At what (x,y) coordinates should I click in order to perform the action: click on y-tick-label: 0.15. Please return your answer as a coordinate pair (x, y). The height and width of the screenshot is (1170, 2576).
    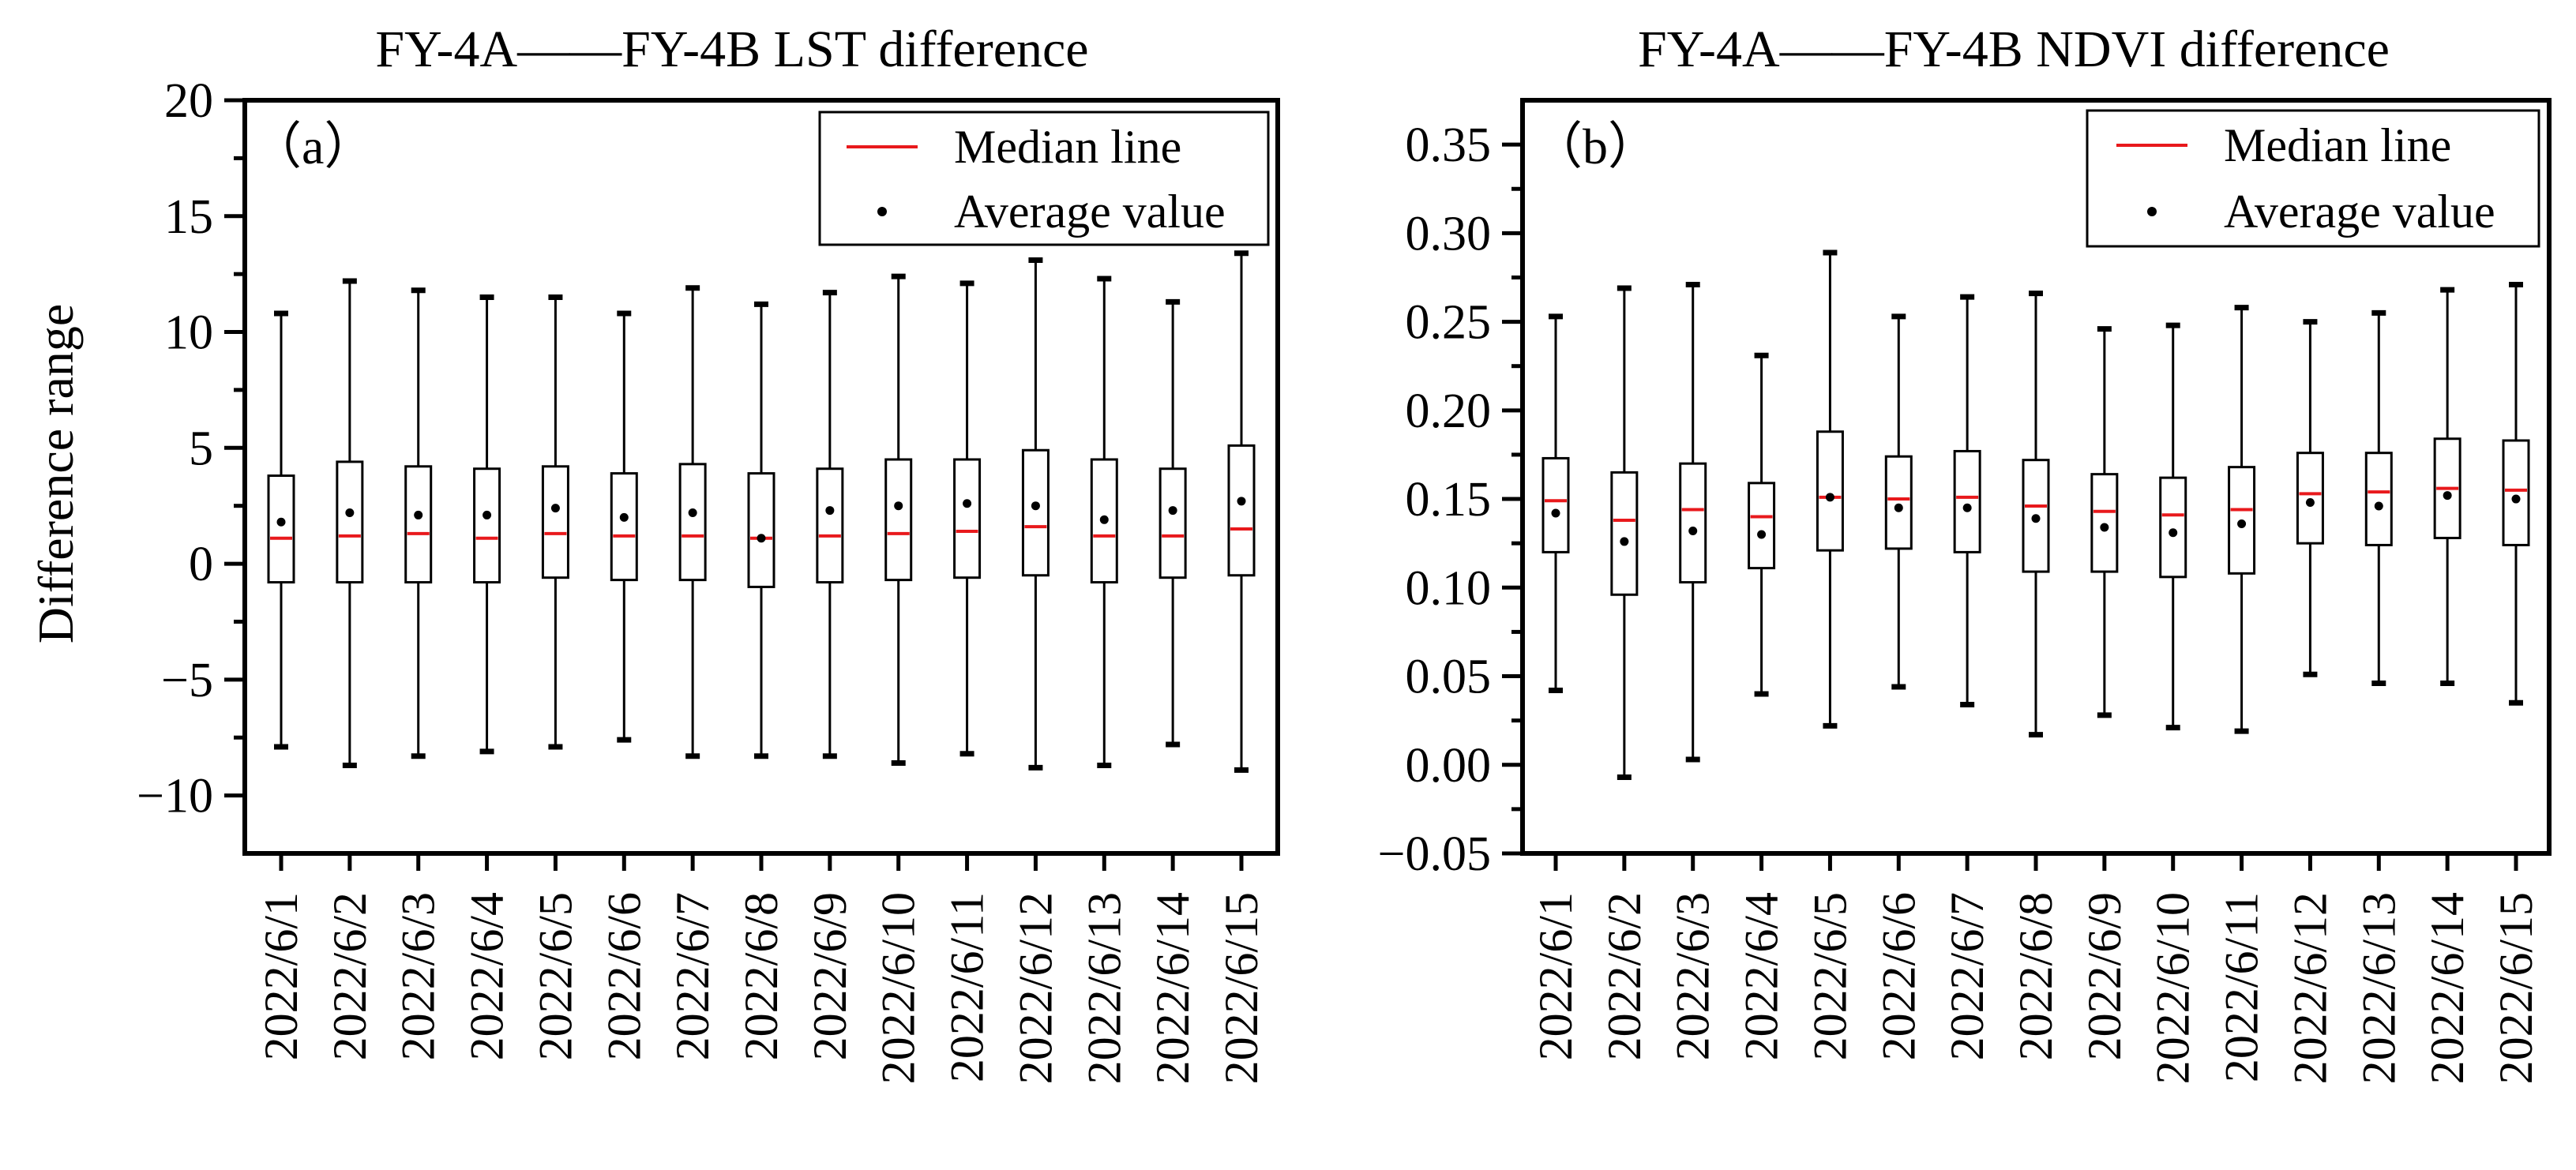
    Looking at the image, I should click on (1449, 500).